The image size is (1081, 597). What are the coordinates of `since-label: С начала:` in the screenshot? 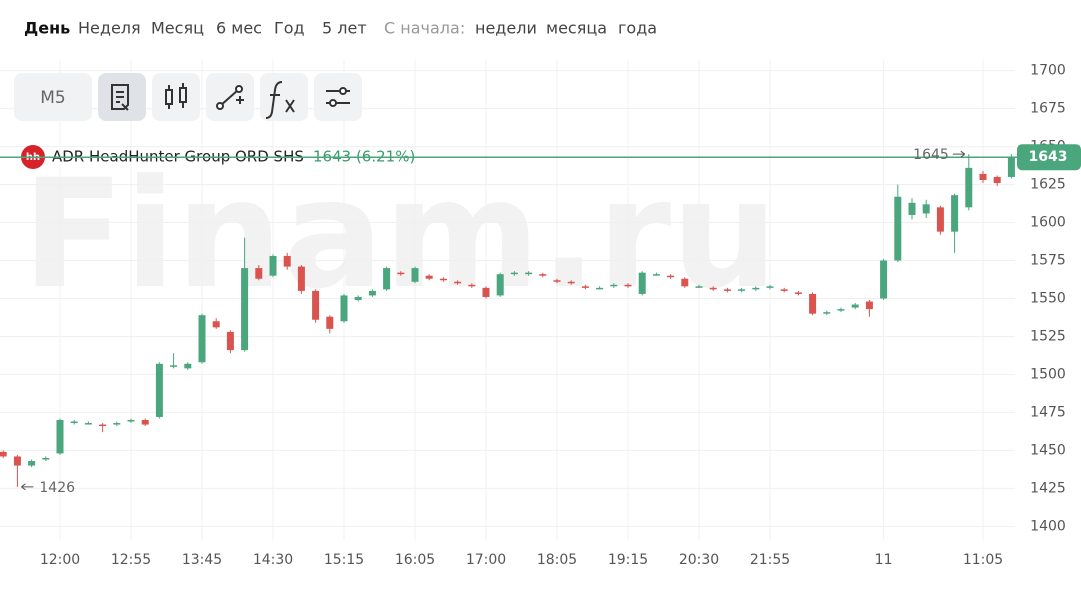 It's located at (424, 28).